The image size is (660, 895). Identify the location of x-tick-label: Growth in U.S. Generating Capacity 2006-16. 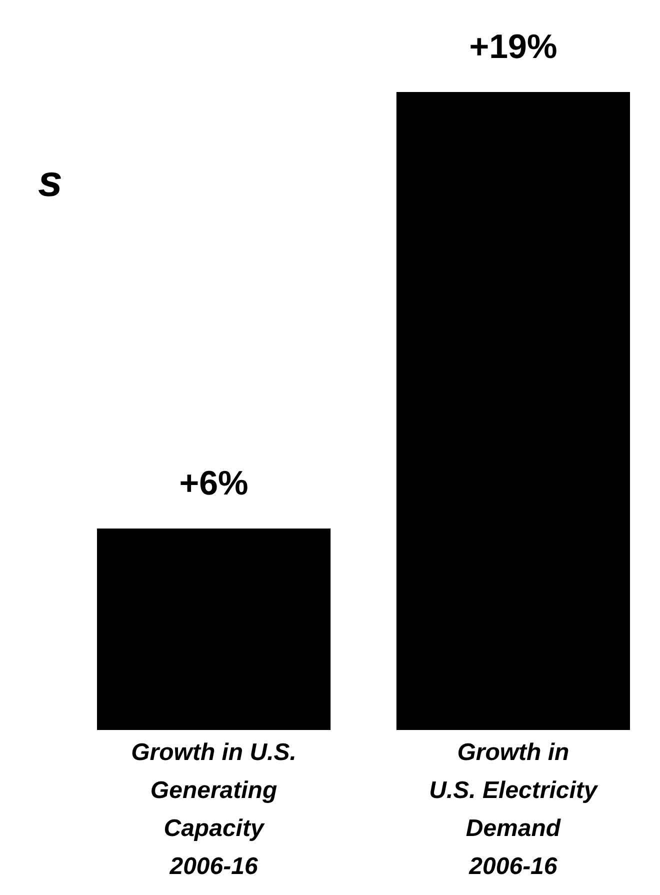
(213, 809).